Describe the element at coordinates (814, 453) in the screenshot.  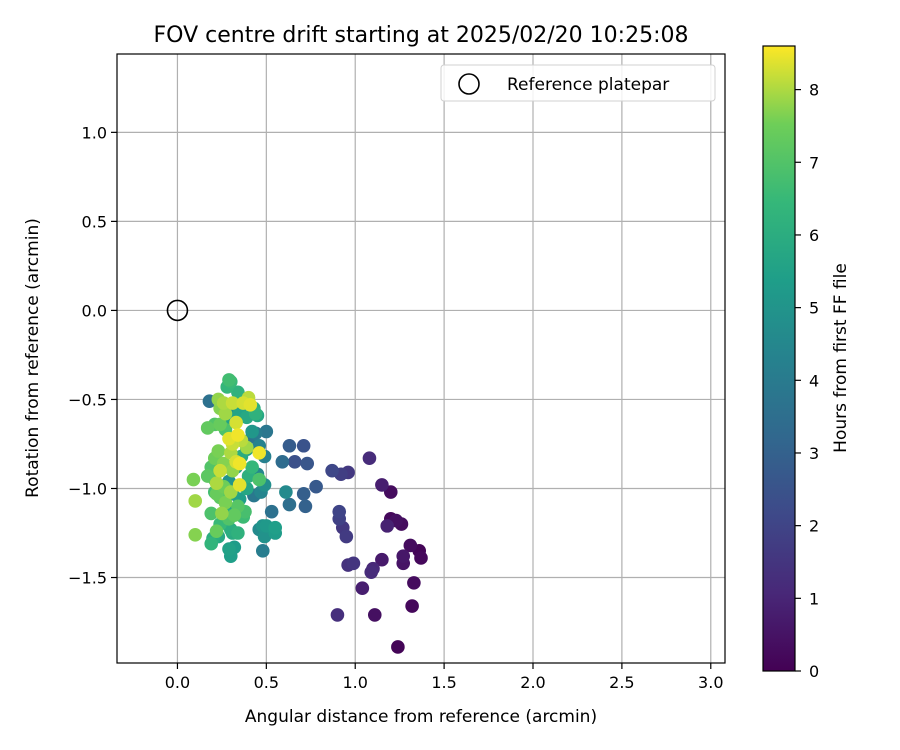
I see `colorbar-tick-label: 3` at that location.